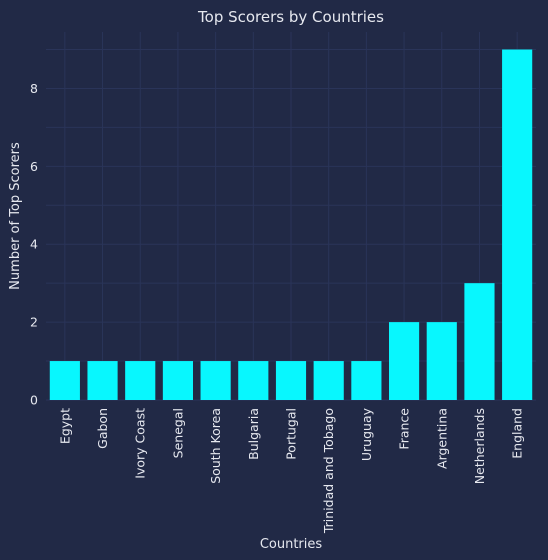  Describe the element at coordinates (290, 17) in the screenshot. I see `chart-title: Top Scorers by Countries` at that location.